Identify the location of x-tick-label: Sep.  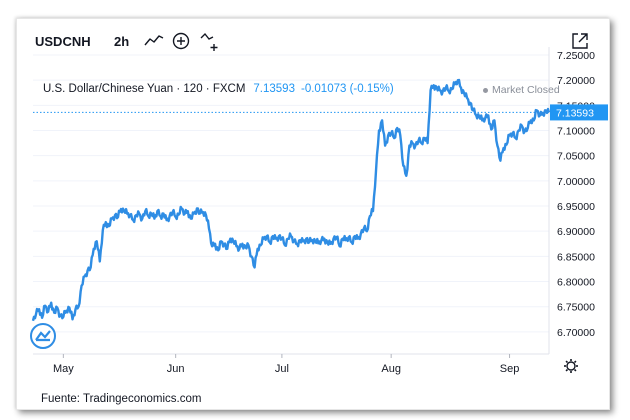
(510, 369).